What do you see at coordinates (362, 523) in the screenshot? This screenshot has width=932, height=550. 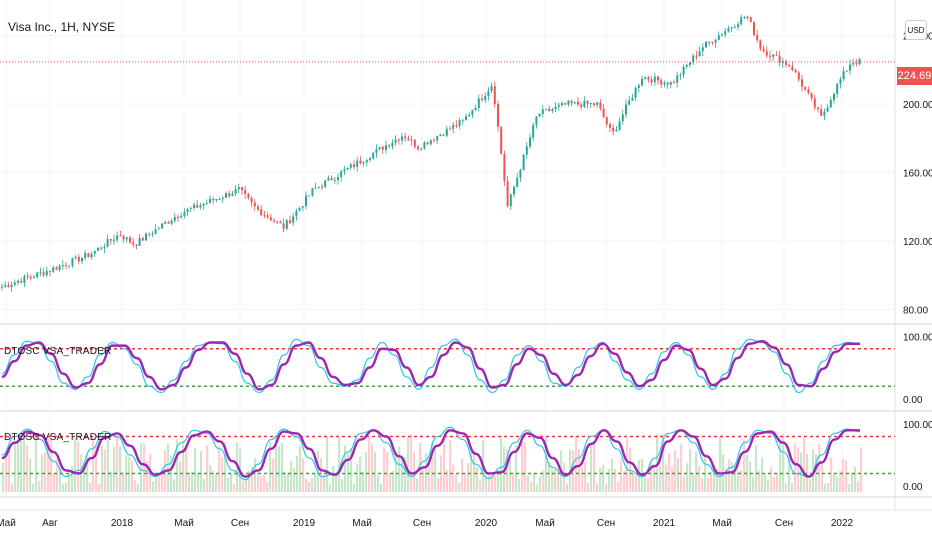 I see `x-tick-label: Май` at bounding box center [362, 523].